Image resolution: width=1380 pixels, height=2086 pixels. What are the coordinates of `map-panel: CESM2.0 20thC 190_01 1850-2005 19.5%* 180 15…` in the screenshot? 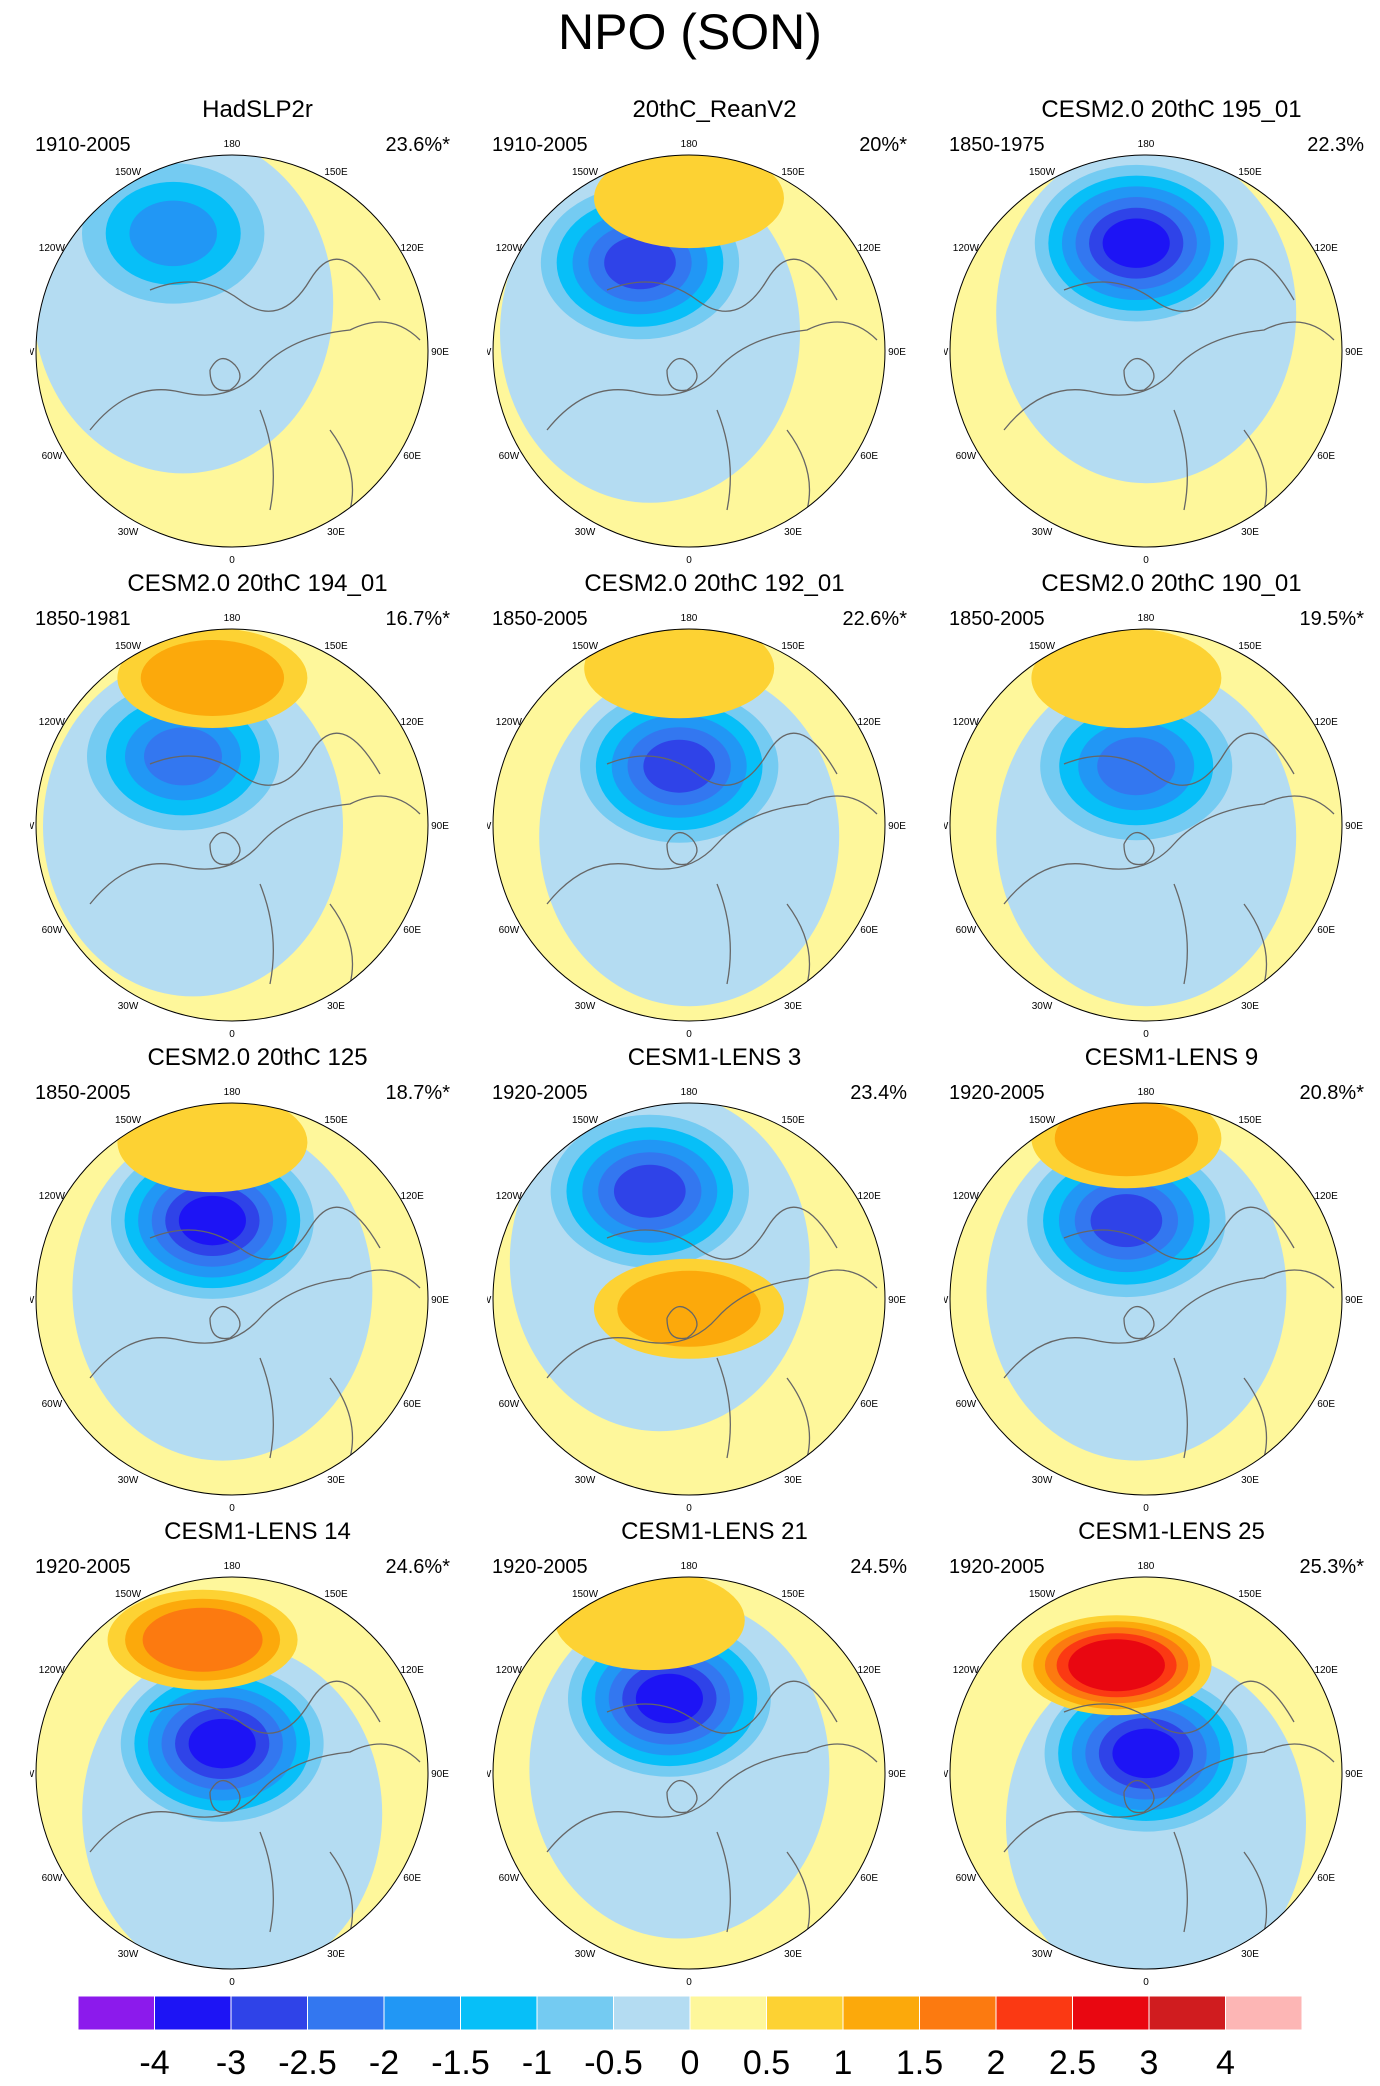 It's located at (1162, 805).